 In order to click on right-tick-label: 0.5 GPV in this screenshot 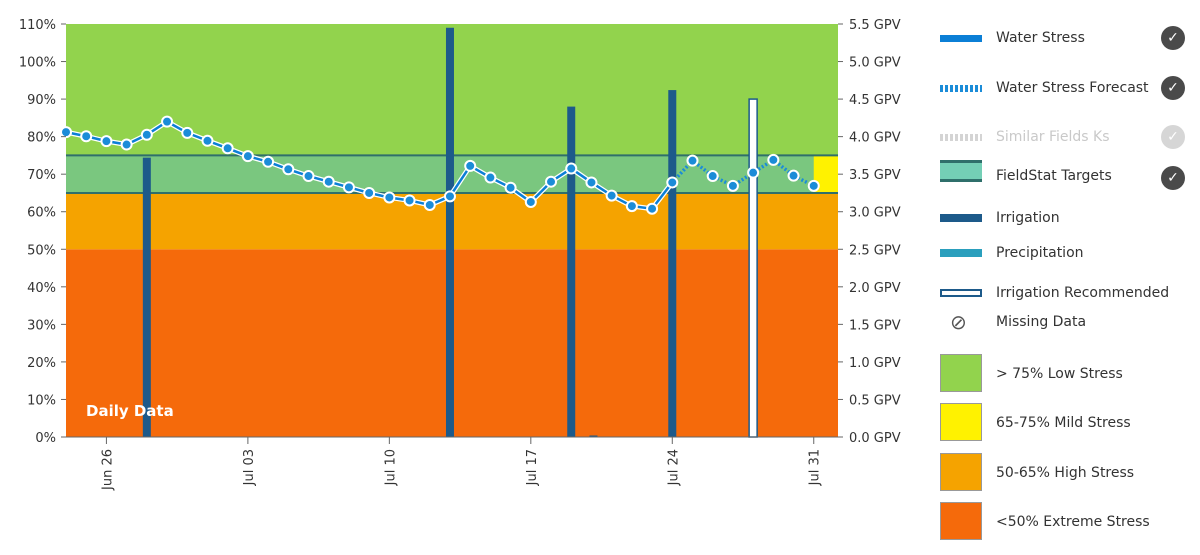, I will do `click(875, 400)`.